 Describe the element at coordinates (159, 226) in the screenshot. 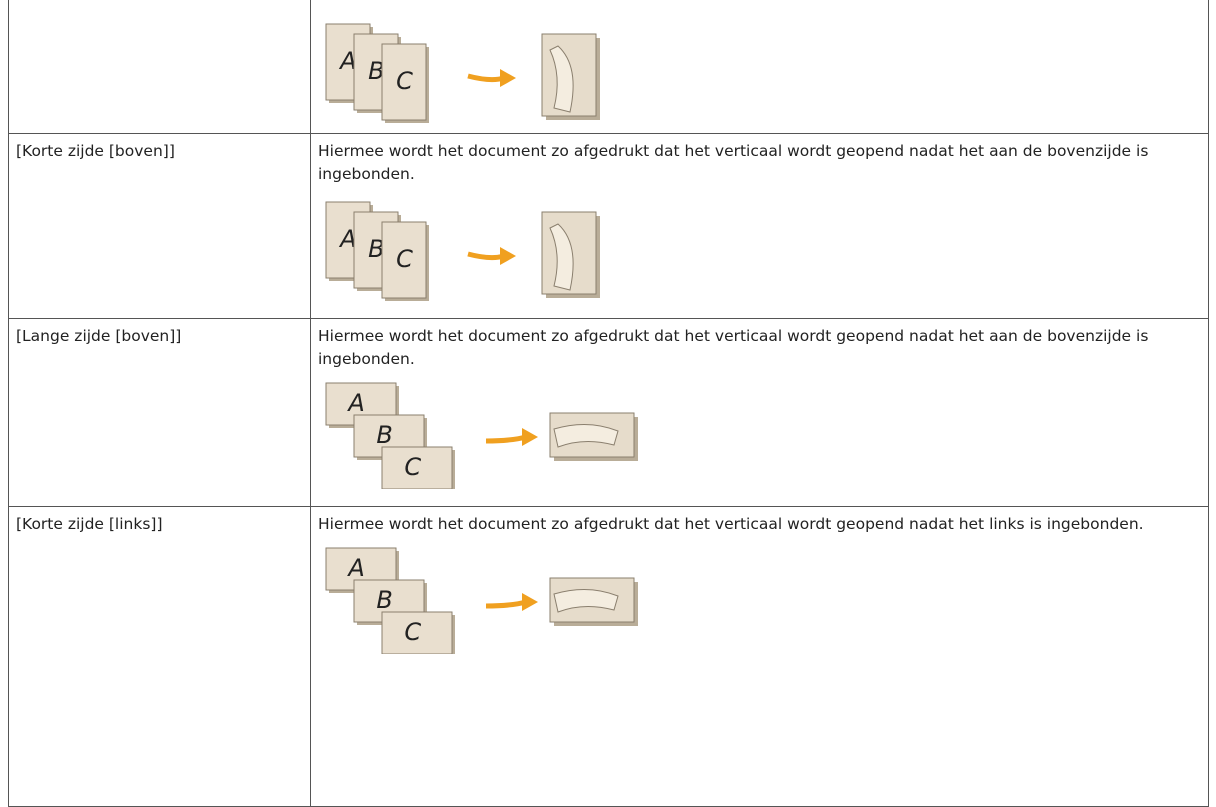

I see `setting-cell: [Korte zijde [boven]]` at that location.